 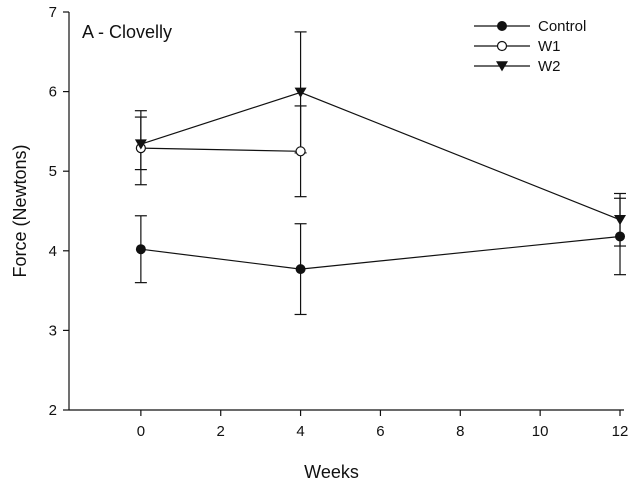 I want to click on x-tick-label: 4, so click(x=300, y=431).